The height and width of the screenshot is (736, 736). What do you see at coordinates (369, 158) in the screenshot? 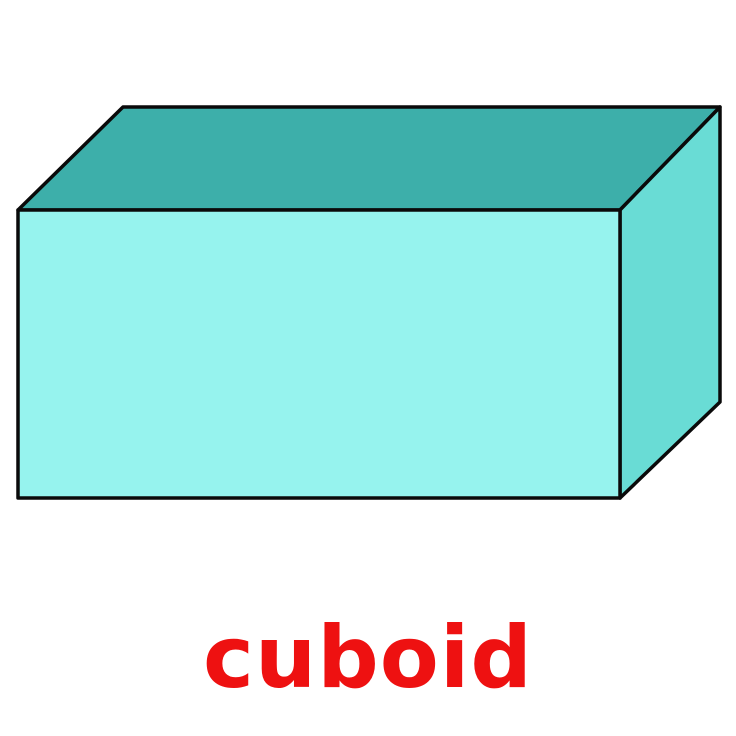
I see `top-face` at bounding box center [369, 158].